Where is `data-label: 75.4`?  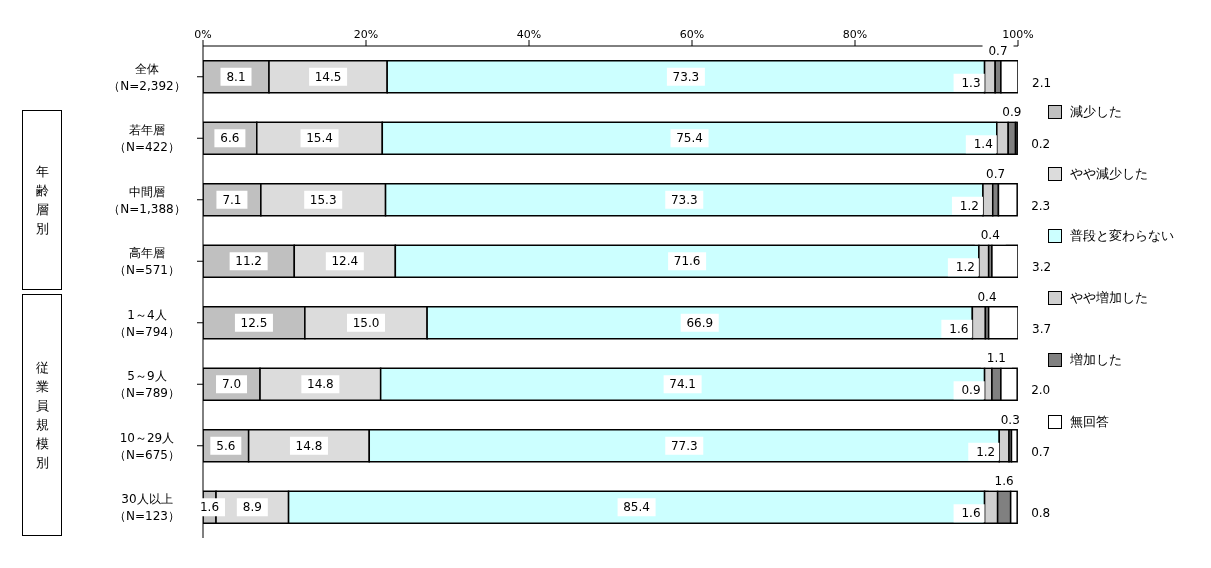 data-label: 75.4 is located at coordinates (689, 138).